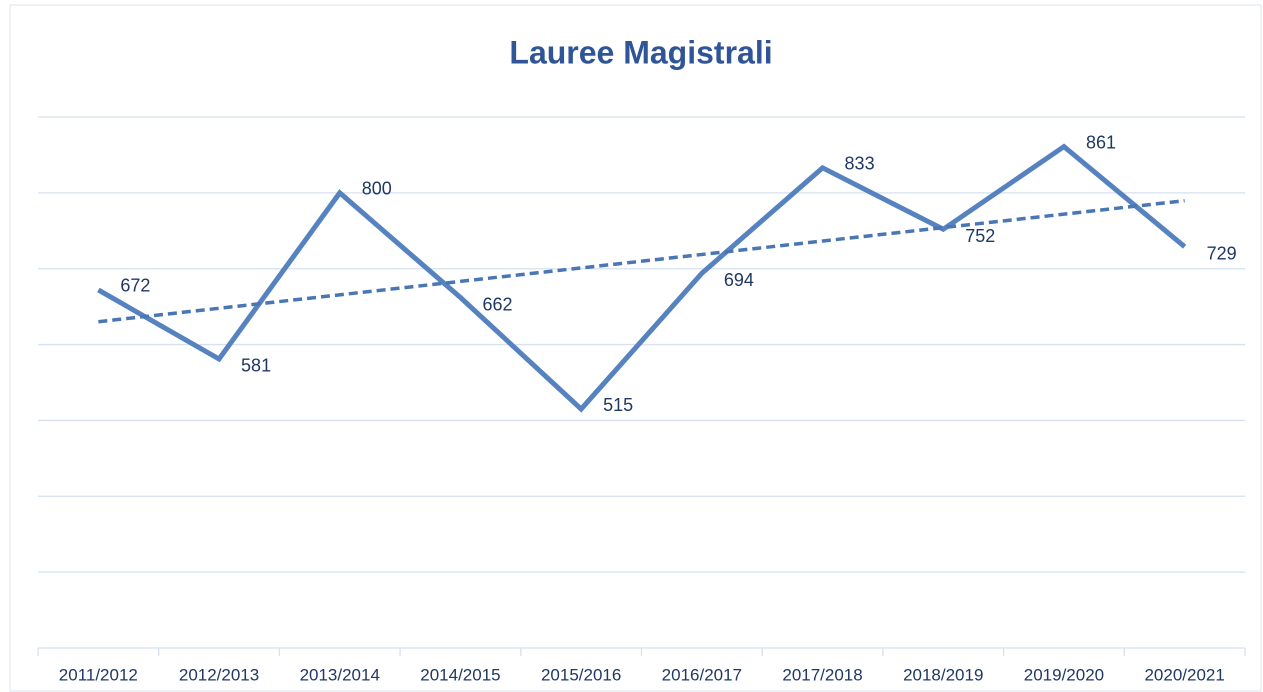 The height and width of the screenshot is (692, 1263). Describe the element at coordinates (640, 52) in the screenshot. I see `chart-title: Lauree Magistrali` at that location.